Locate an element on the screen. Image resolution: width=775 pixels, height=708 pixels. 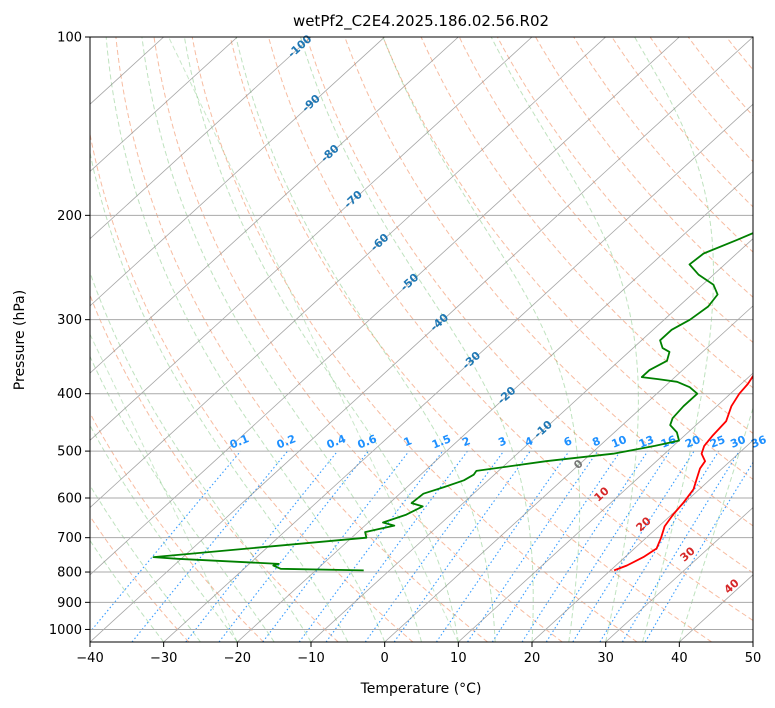
mixing-ratio-label: 30 is located at coordinates (737, 442).